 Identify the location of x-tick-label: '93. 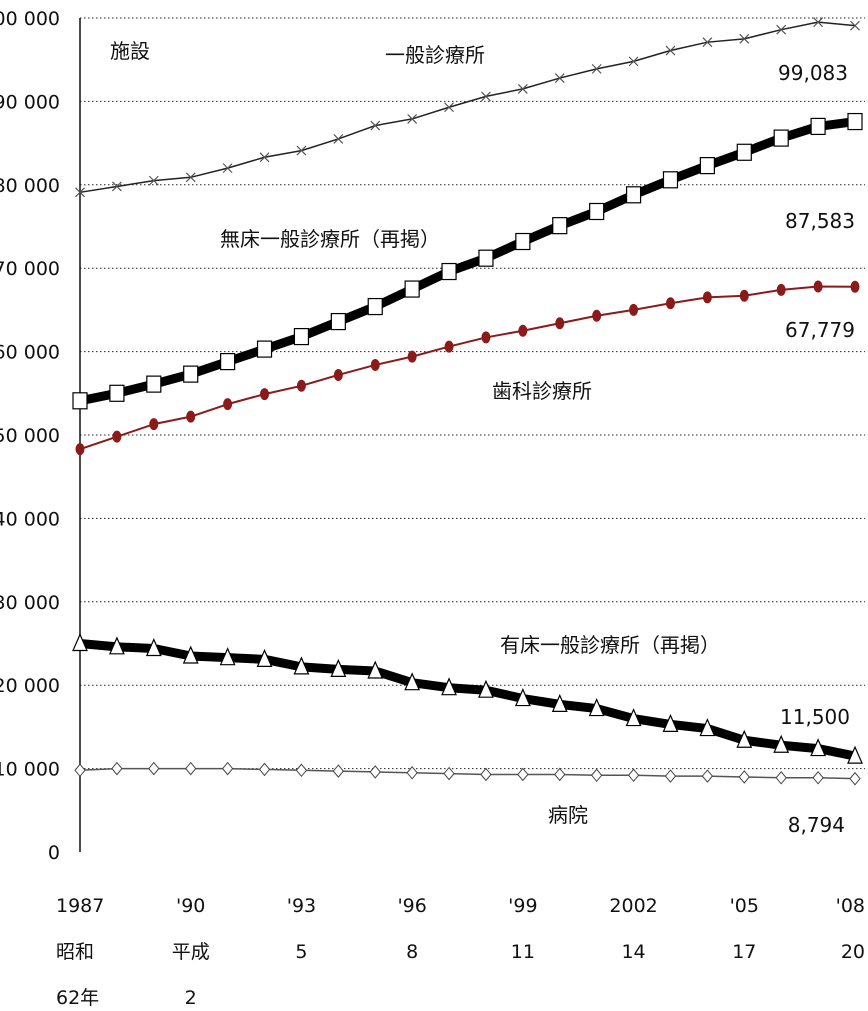
(301, 906).